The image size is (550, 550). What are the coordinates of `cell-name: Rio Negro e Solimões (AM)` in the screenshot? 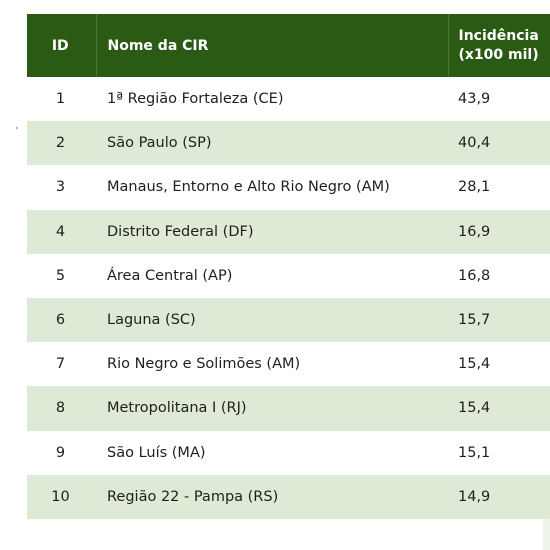 It's located at (272, 364).